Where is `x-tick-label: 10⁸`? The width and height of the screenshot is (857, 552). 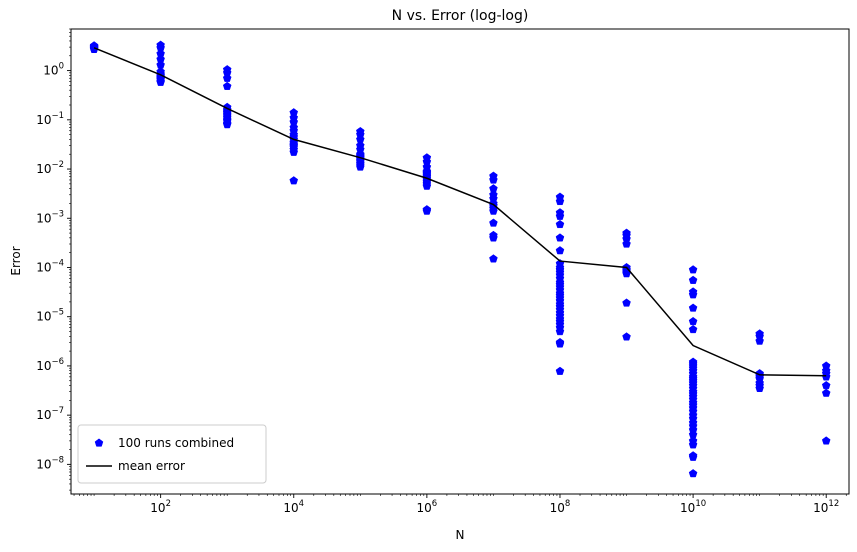 x-tick-label: 10⁸ is located at coordinates (560, 507).